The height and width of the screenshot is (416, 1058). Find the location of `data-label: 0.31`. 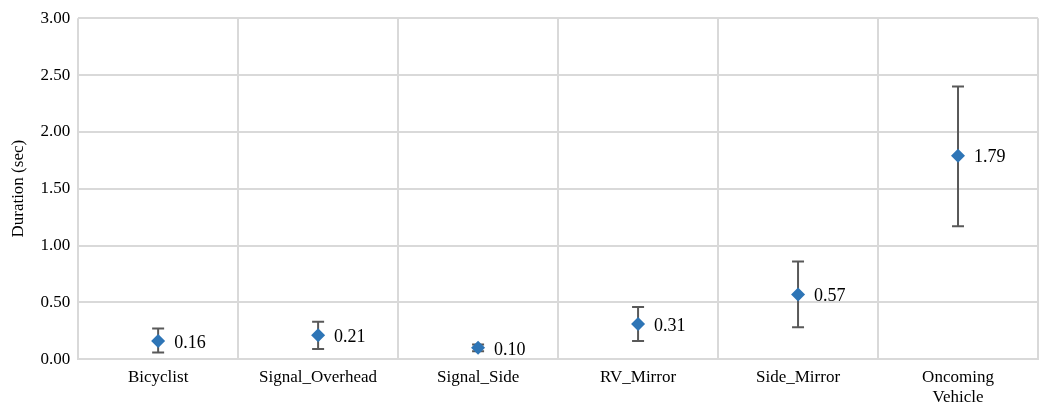

data-label: 0.31 is located at coordinates (670, 324).